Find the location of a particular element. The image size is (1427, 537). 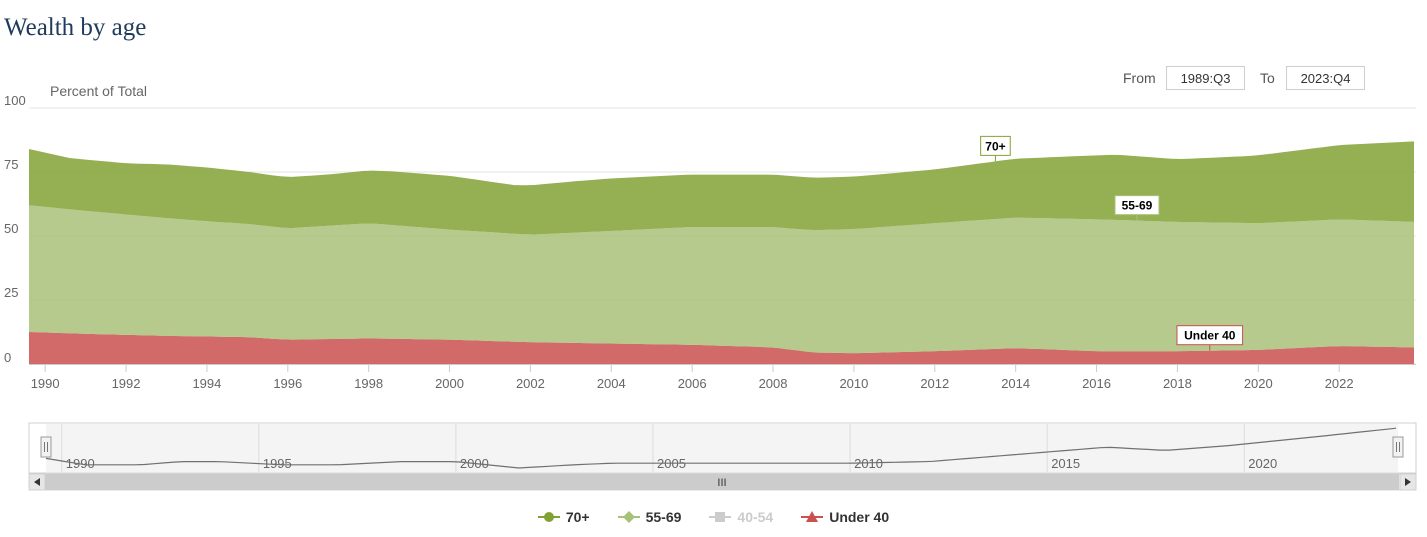

y-tick-label: 75 is located at coordinates (11, 164).